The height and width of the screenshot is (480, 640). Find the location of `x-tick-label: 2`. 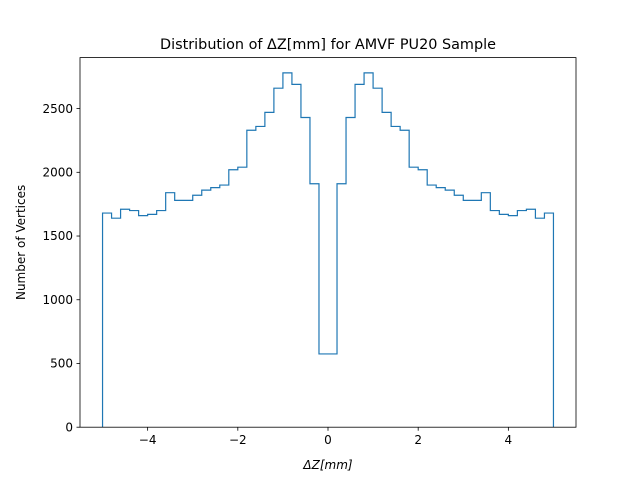

x-tick-label: 2 is located at coordinates (418, 440).